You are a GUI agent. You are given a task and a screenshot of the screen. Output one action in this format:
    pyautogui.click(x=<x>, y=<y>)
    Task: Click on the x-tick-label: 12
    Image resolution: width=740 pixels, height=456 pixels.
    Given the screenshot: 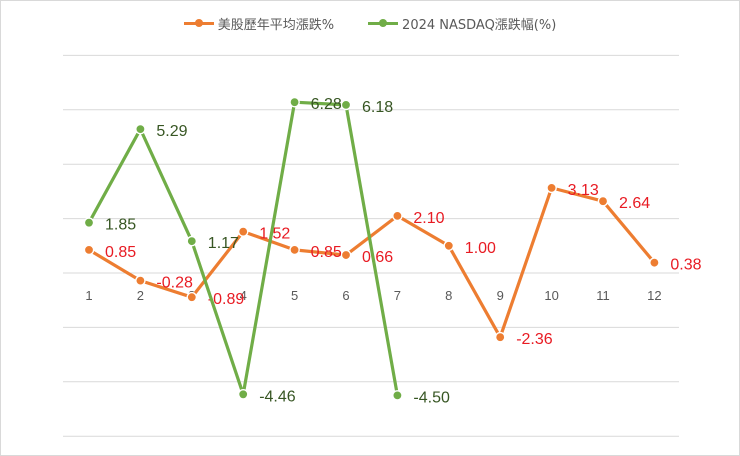 What is the action you would take?
    pyautogui.click(x=654, y=295)
    